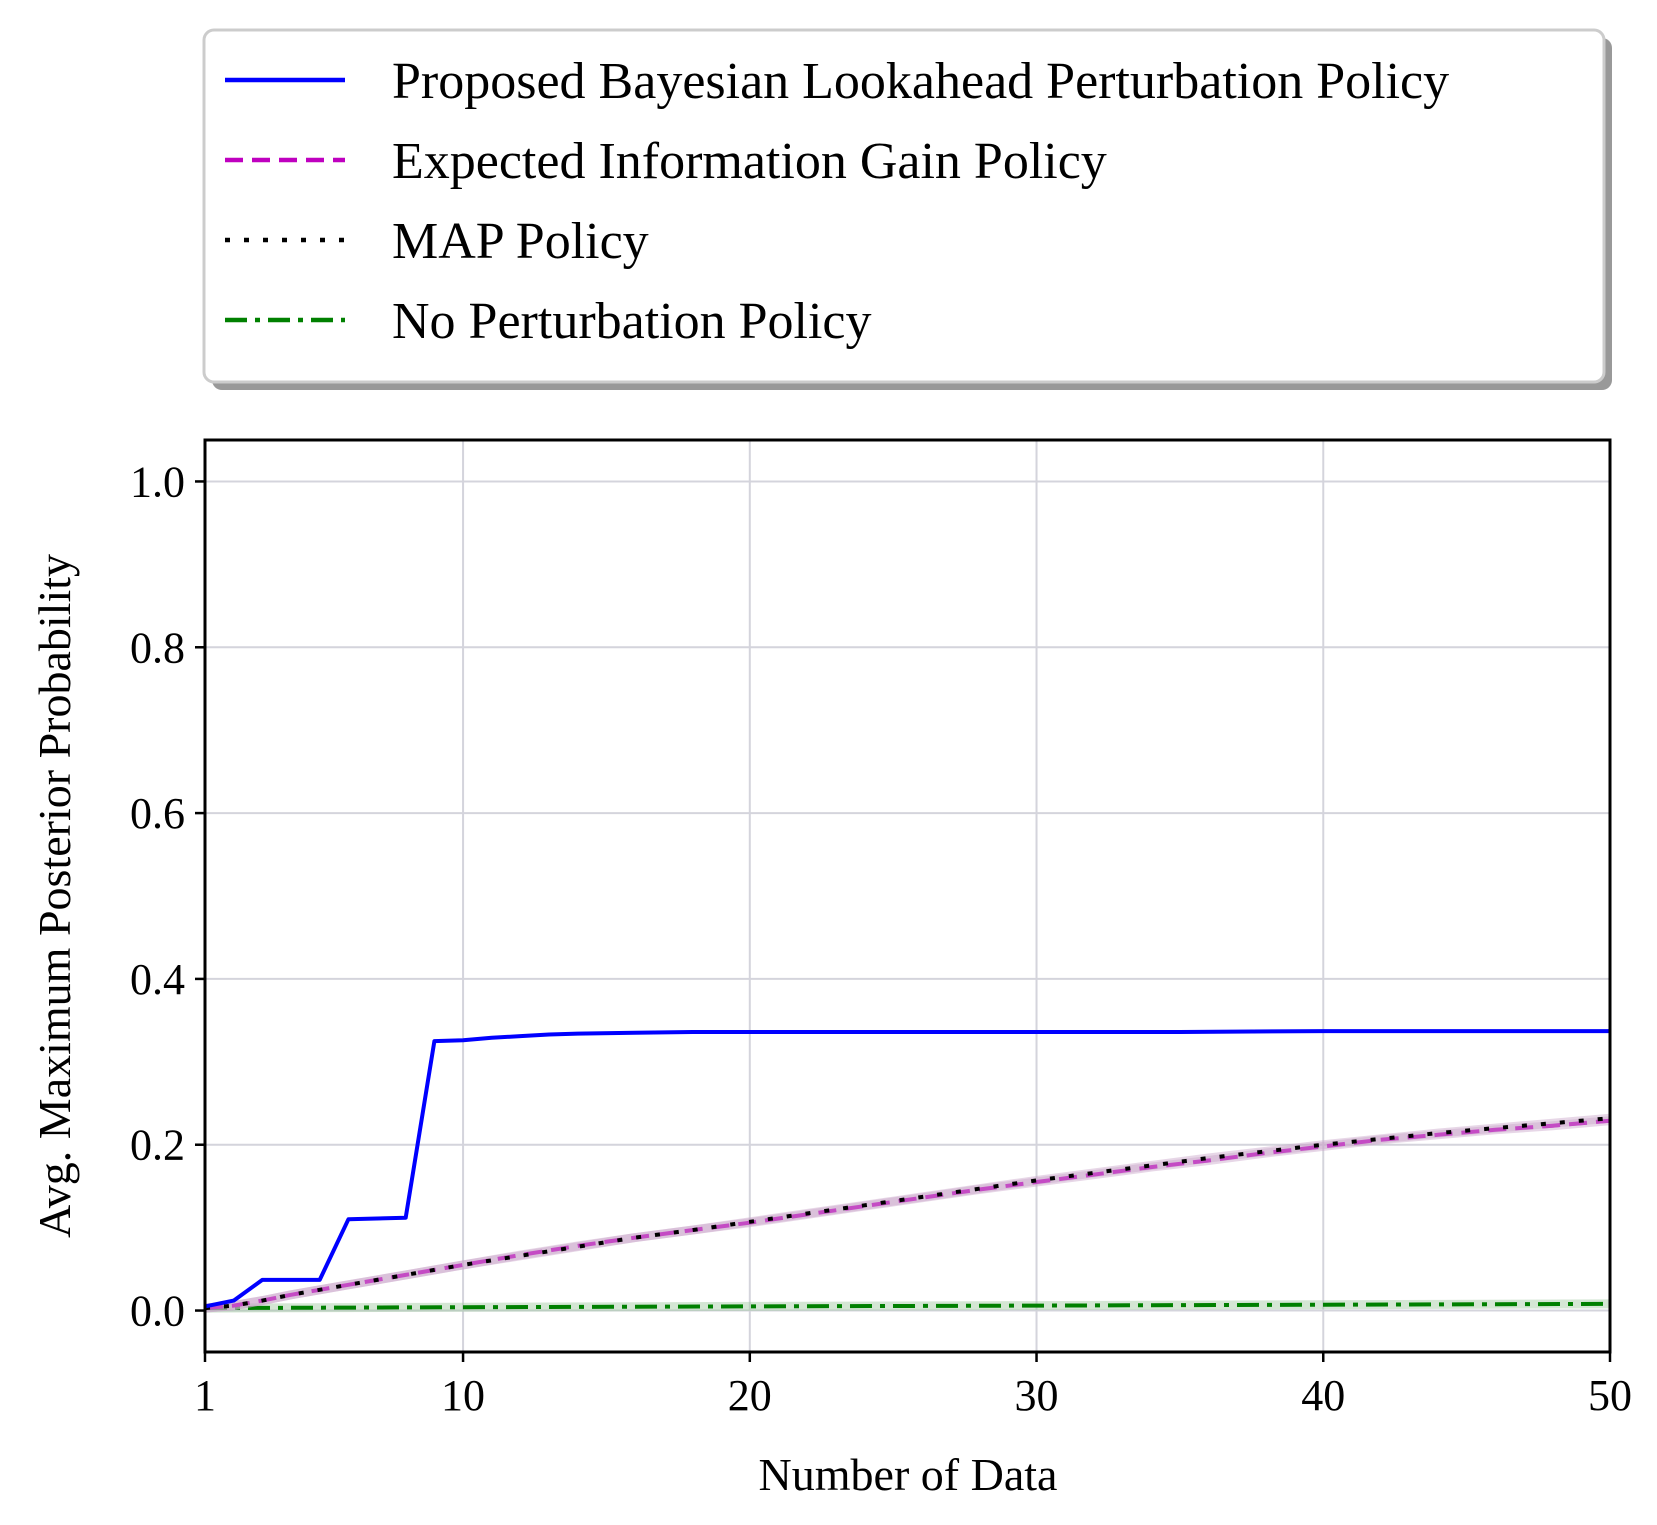 The image size is (1657, 1525). I want to click on x-tick-label-4: 40, so click(1323, 1395).